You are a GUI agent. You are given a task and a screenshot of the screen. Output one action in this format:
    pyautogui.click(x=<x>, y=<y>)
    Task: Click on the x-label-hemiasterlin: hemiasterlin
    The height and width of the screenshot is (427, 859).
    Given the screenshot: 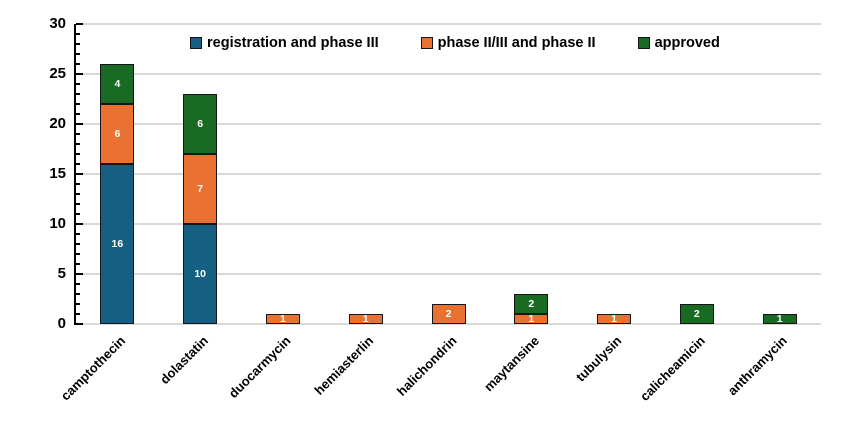 What is the action you would take?
    pyautogui.click(x=344, y=365)
    